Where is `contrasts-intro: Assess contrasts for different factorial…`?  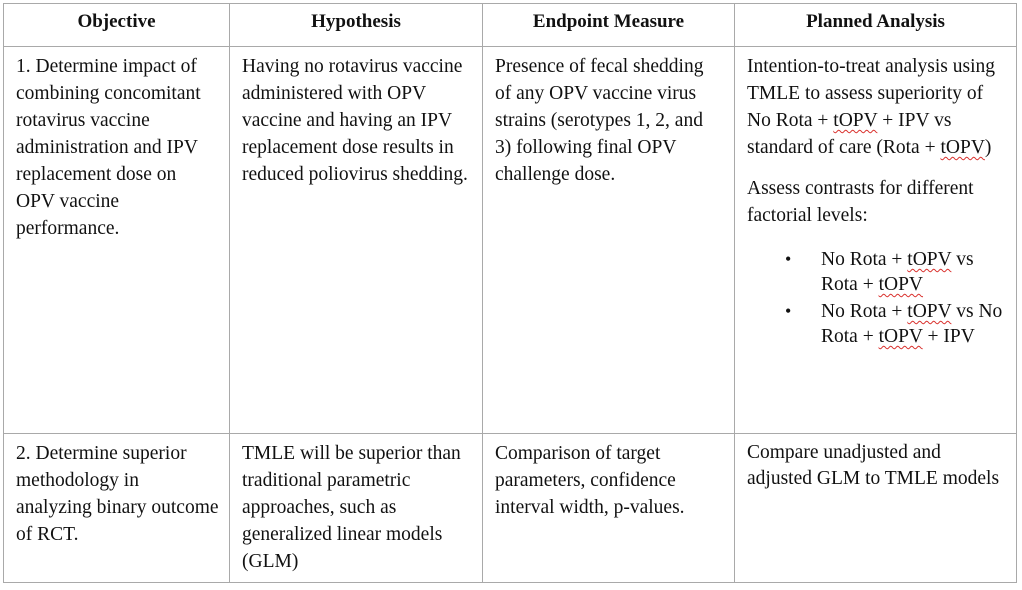 contrasts-intro: Assess contrasts for different factorial… is located at coordinates (860, 202).